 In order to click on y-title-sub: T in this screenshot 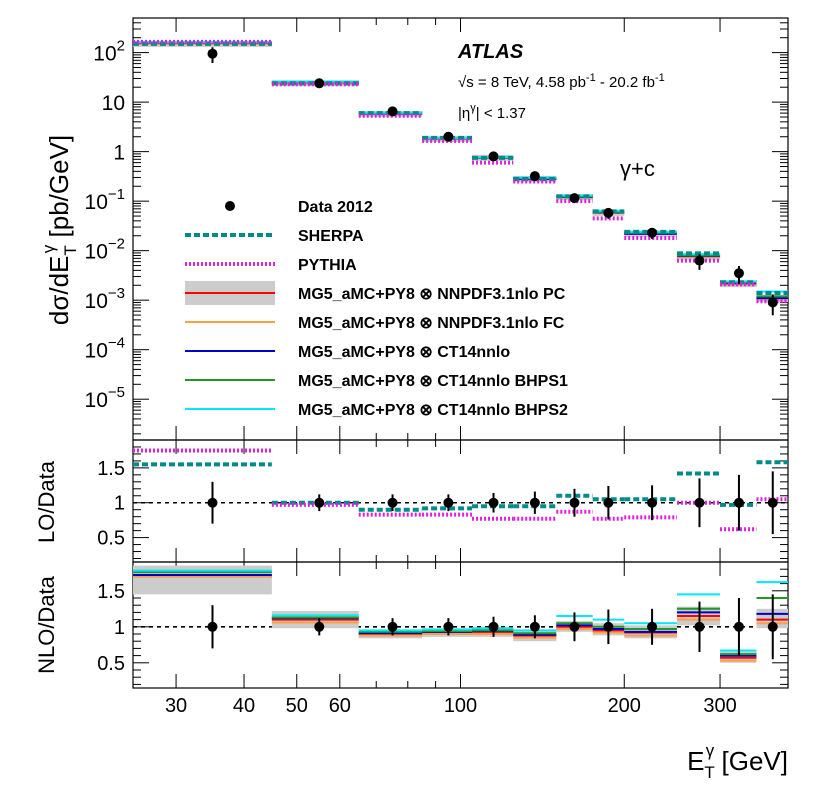, I will do `click(70, 250)`.